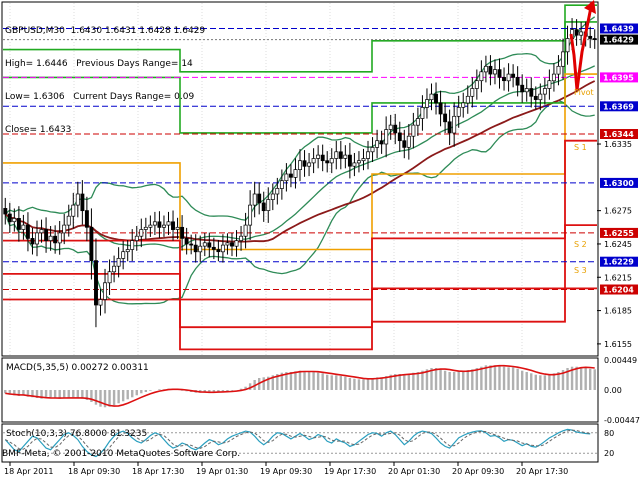 The height and width of the screenshot is (484, 640). I want to click on price-badge-label: 1.6229, so click(618, 262).